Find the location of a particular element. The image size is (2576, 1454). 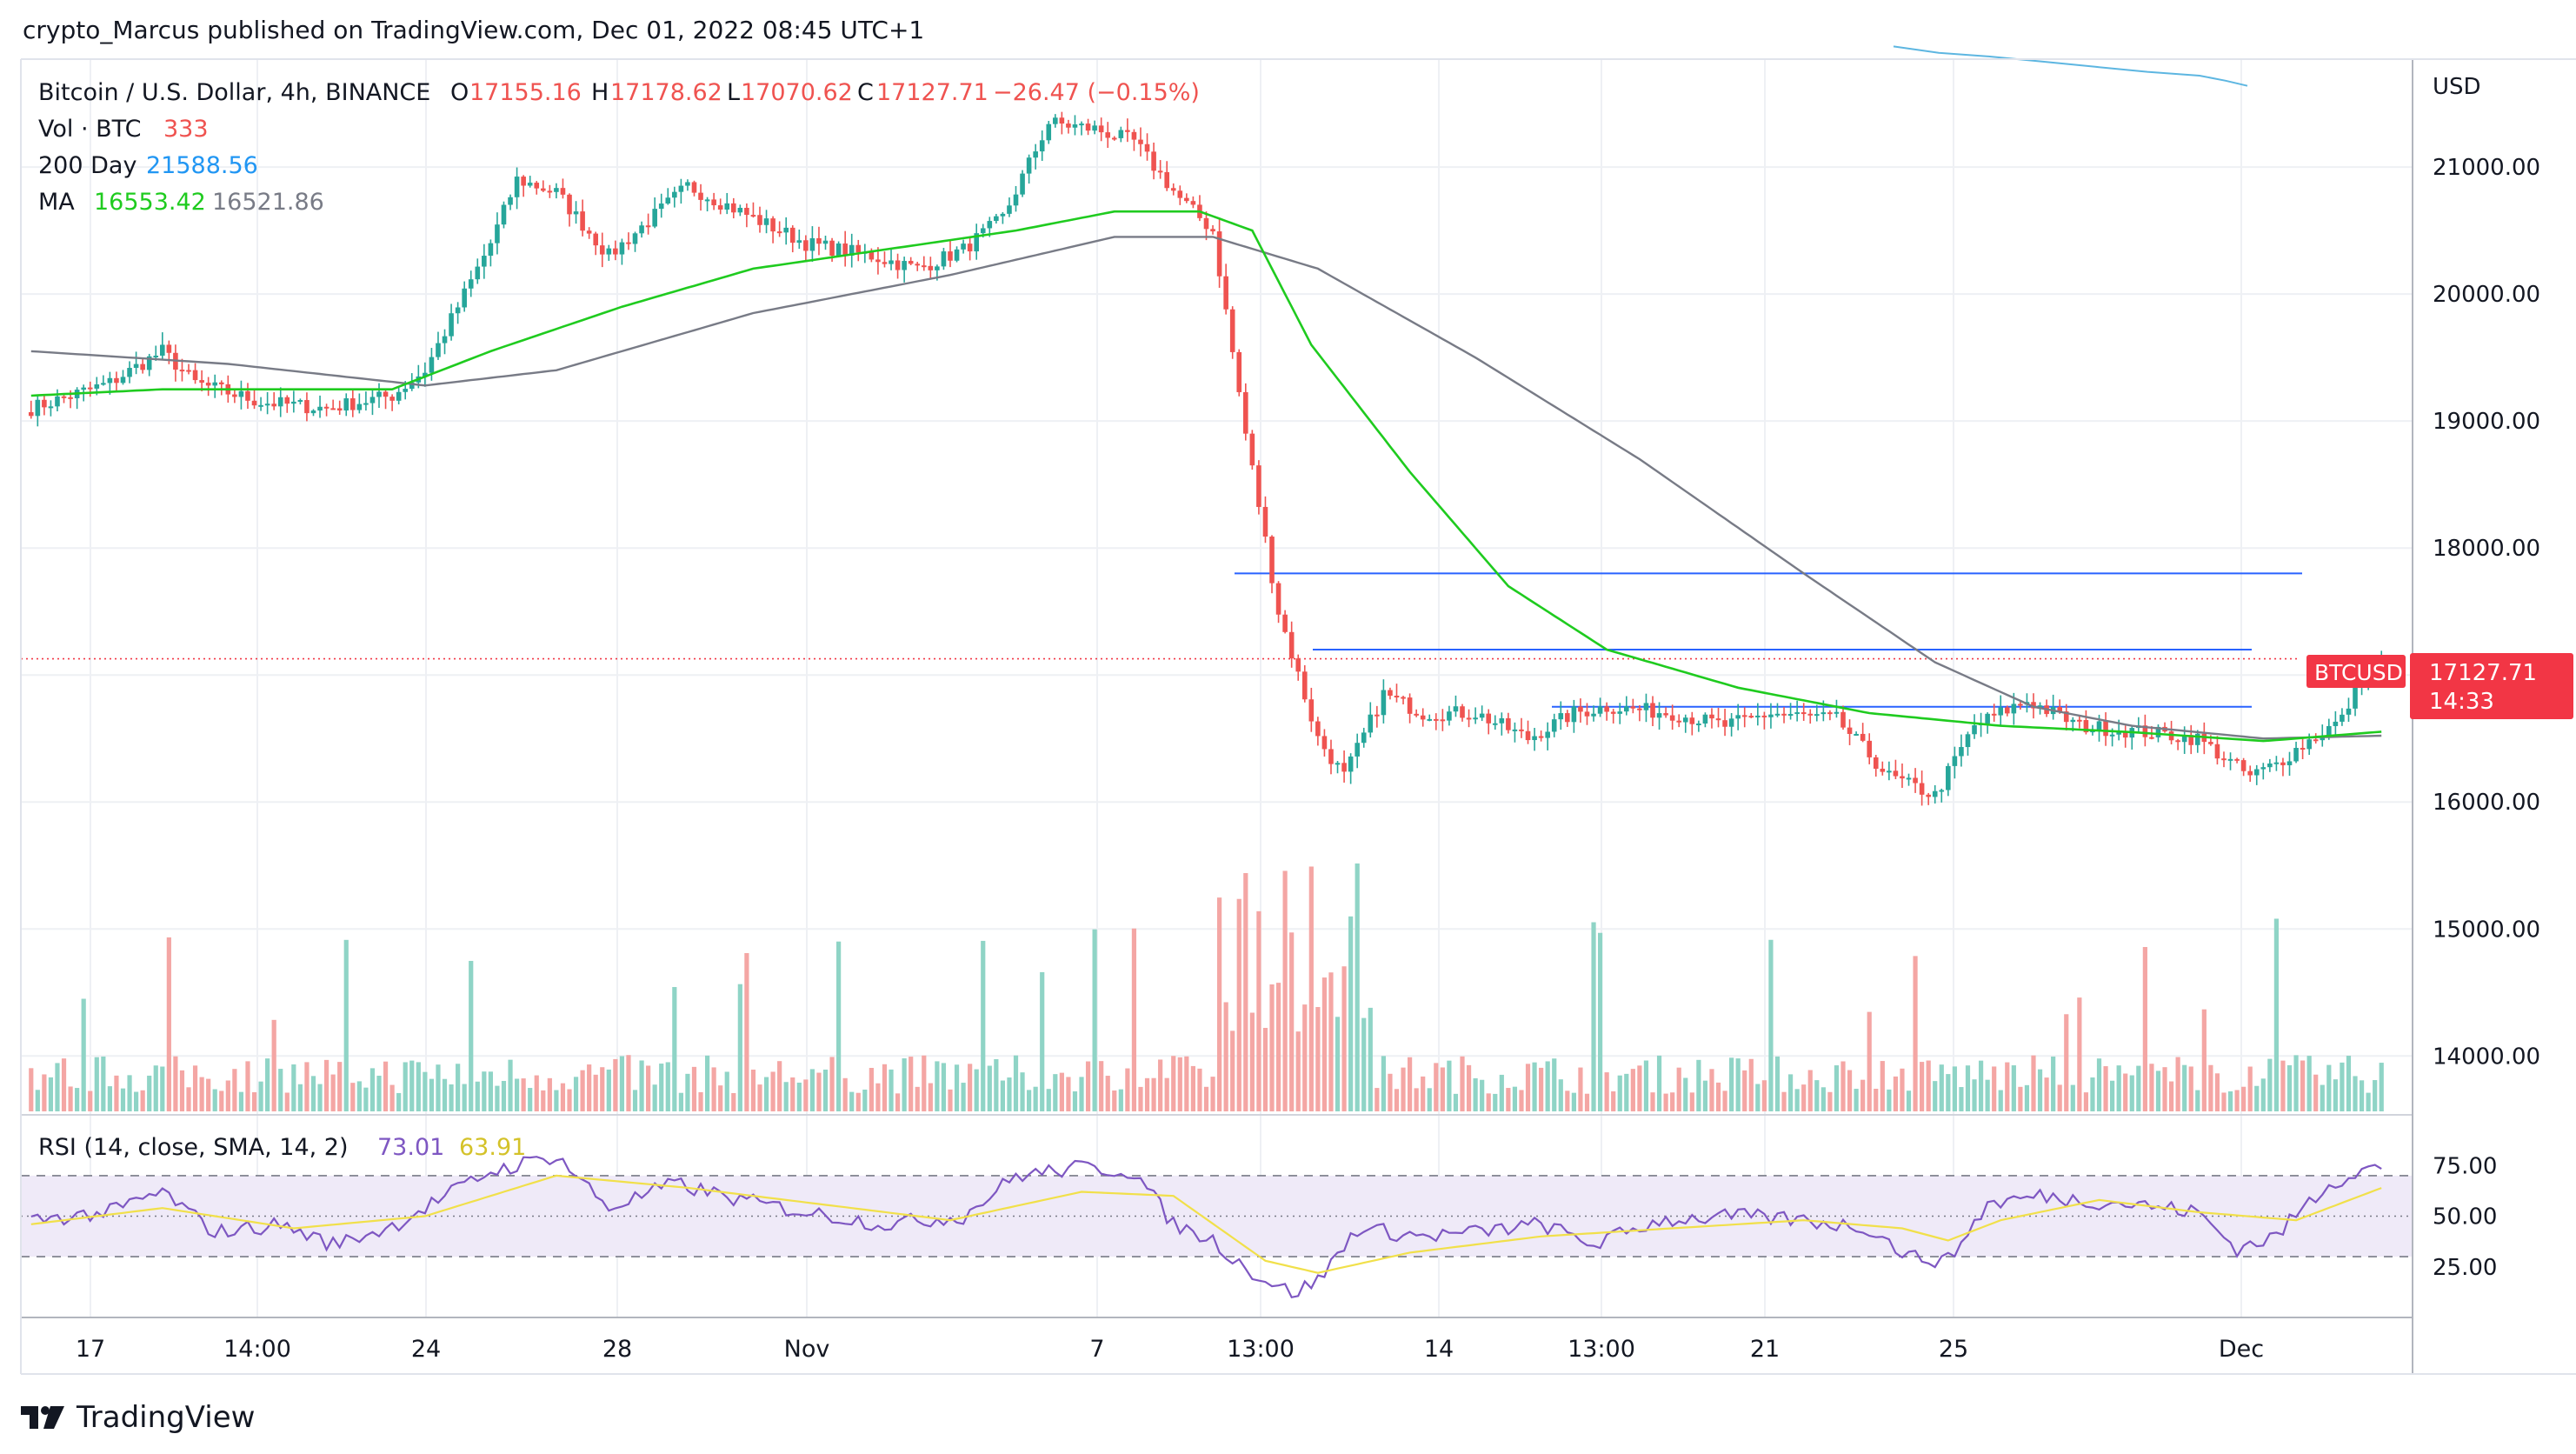

rsi-tick-label: 75.00 is located at coordinates (2465, 1166).